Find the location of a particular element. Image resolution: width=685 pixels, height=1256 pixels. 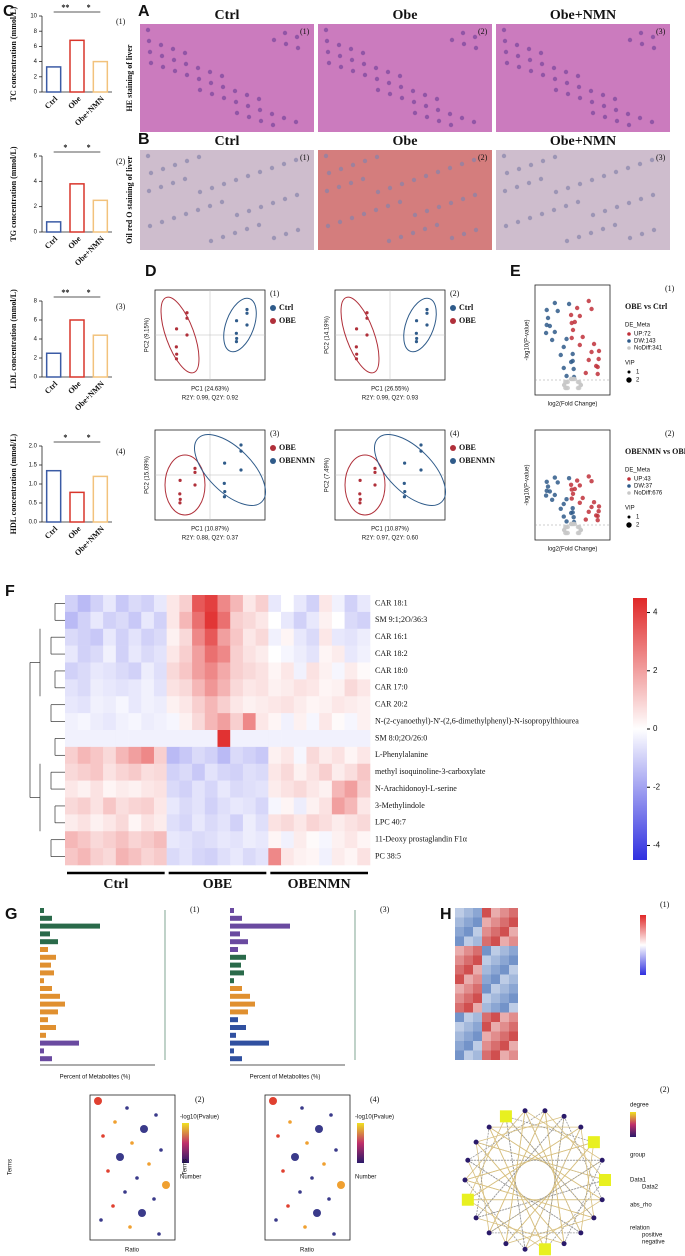

y-axis-label: PC2 (15.09%) is located at coordinates (148, 475).